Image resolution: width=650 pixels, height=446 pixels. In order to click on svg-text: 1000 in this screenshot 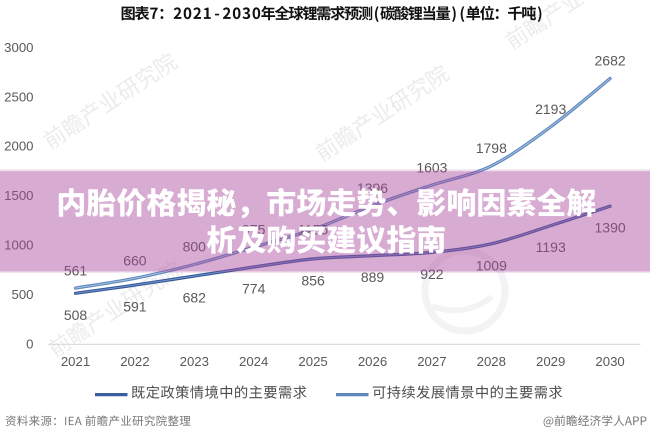, I will do `click(18, 245)`.